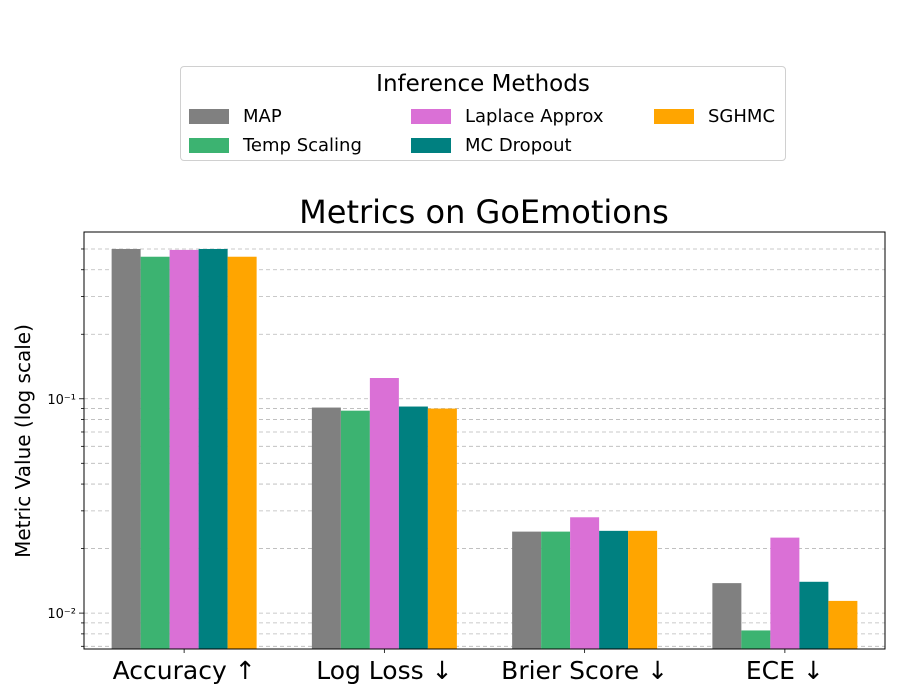 The width and height of the screenshot is (900, 700). Describe the element at coordinates (742, 116) in the screenshot. I see `legend-label-sghmc: SGHMC` at that location.